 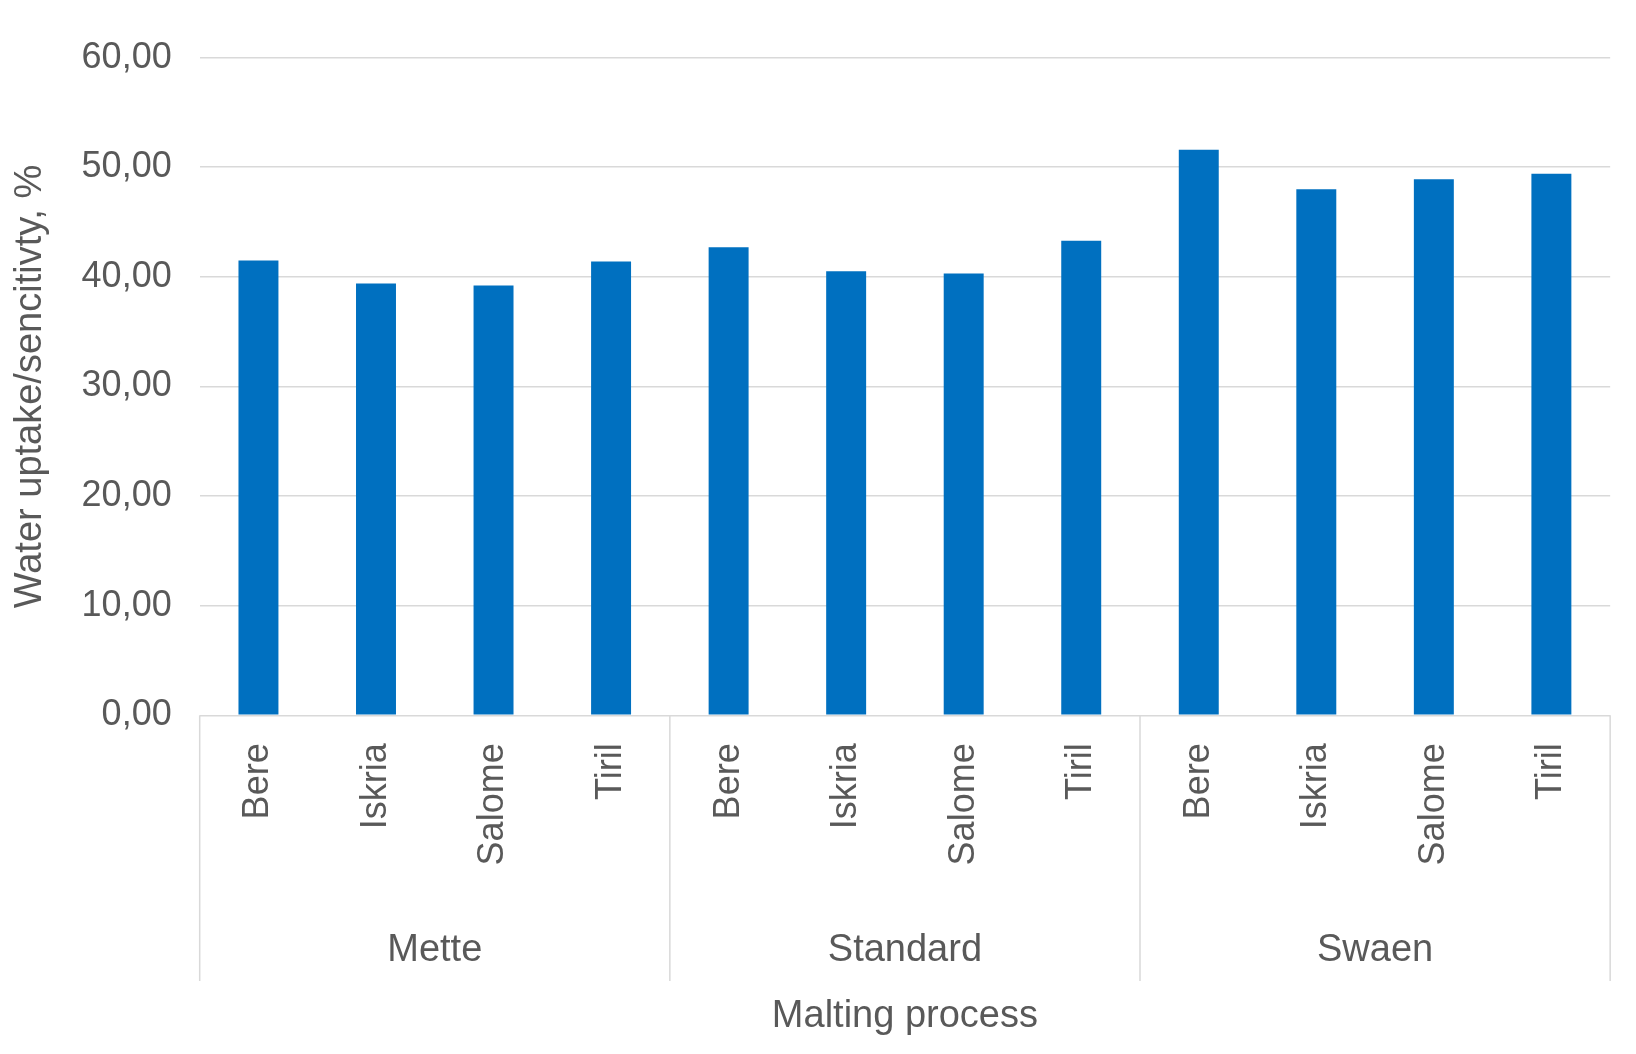 I want to click on y-tick-label: 60,00, so click(x=126, y=55).